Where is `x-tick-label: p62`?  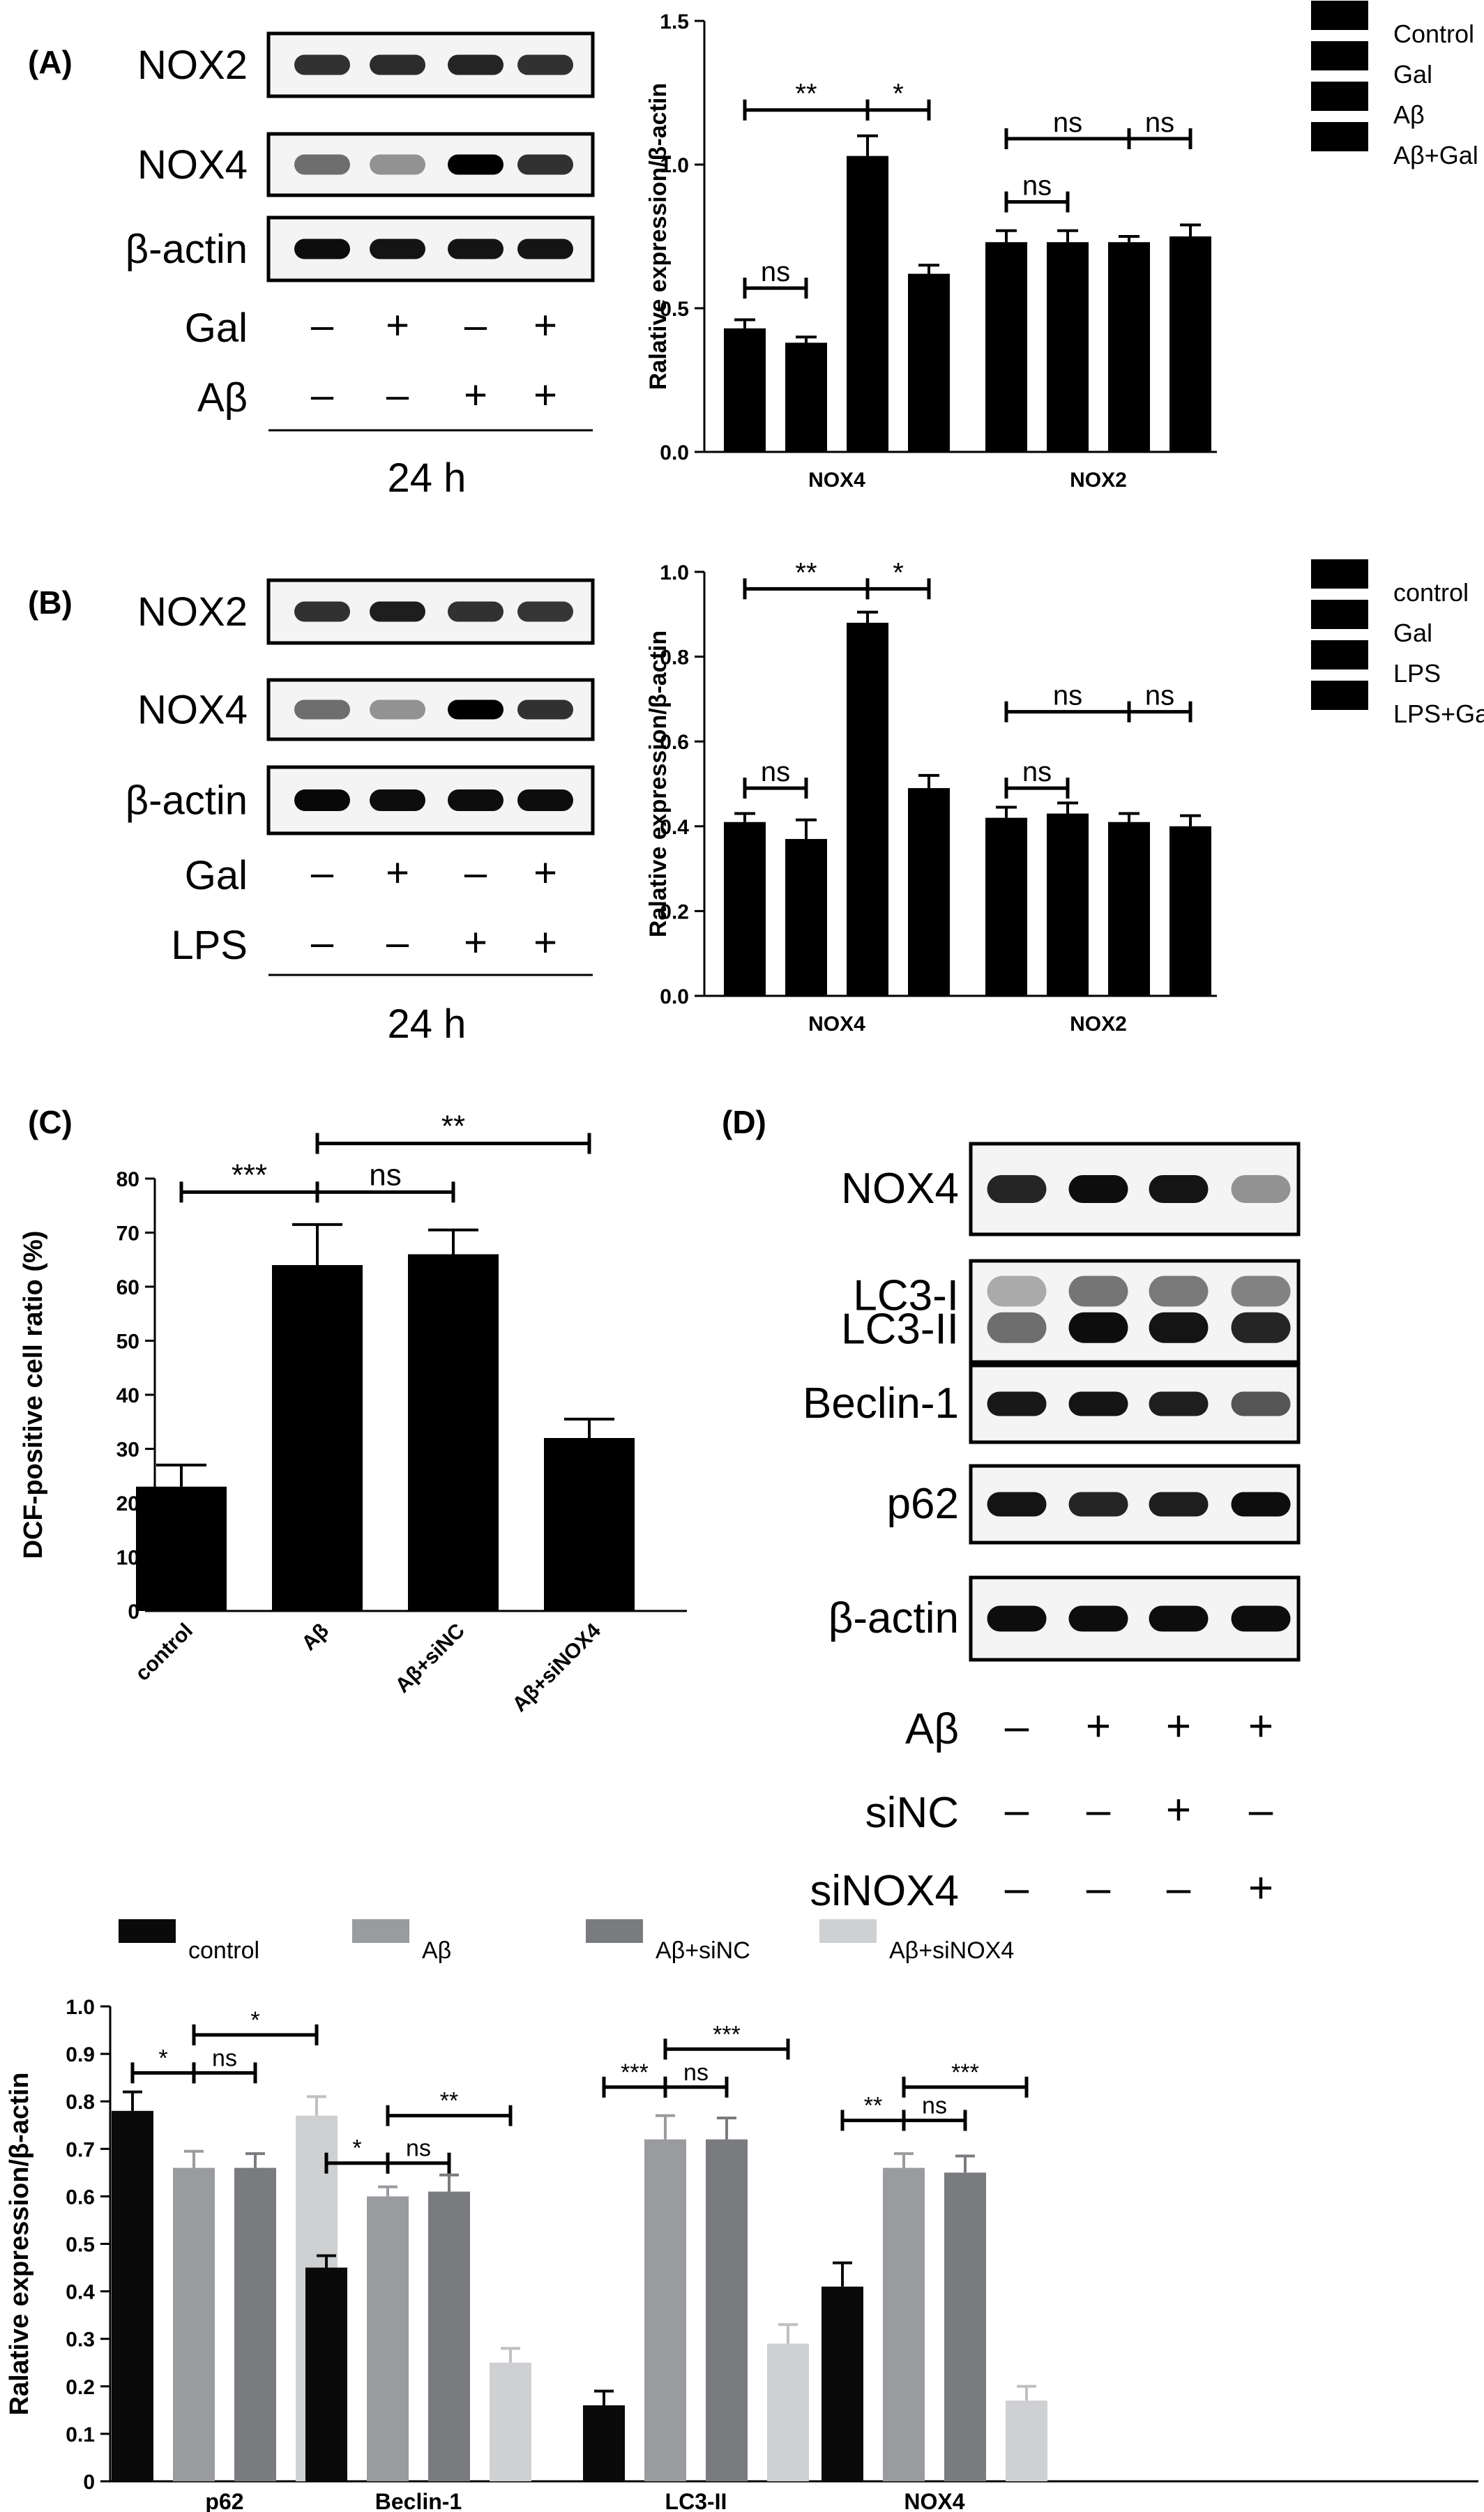
x-tick-label: p62 is located at coordinates (224, 2500).